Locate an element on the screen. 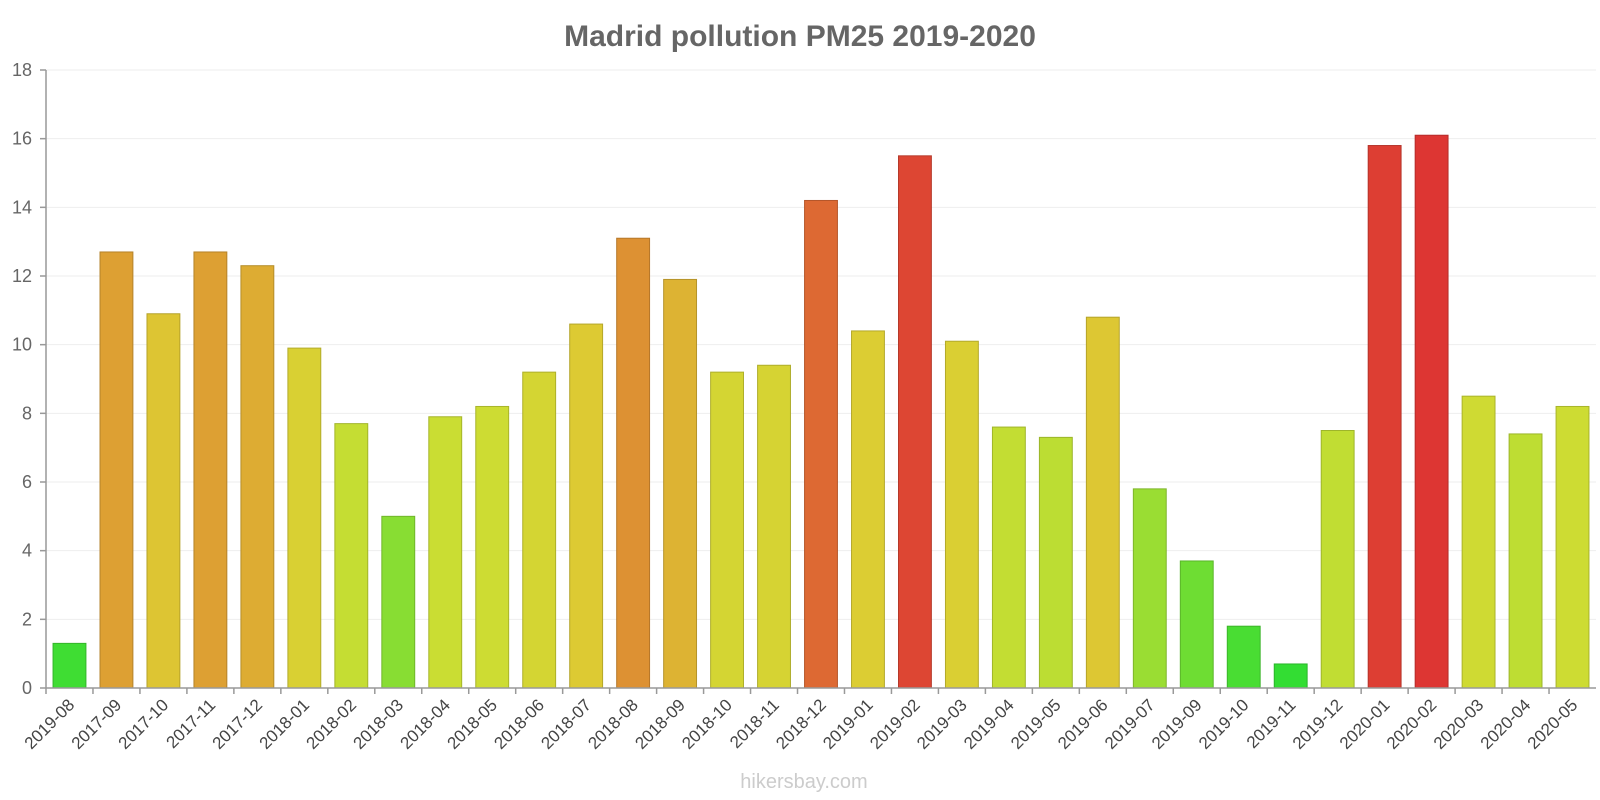 This screenshot has width=1600, height=800. x-tick-label: 2019-03 is located at coordinates (942, 724).